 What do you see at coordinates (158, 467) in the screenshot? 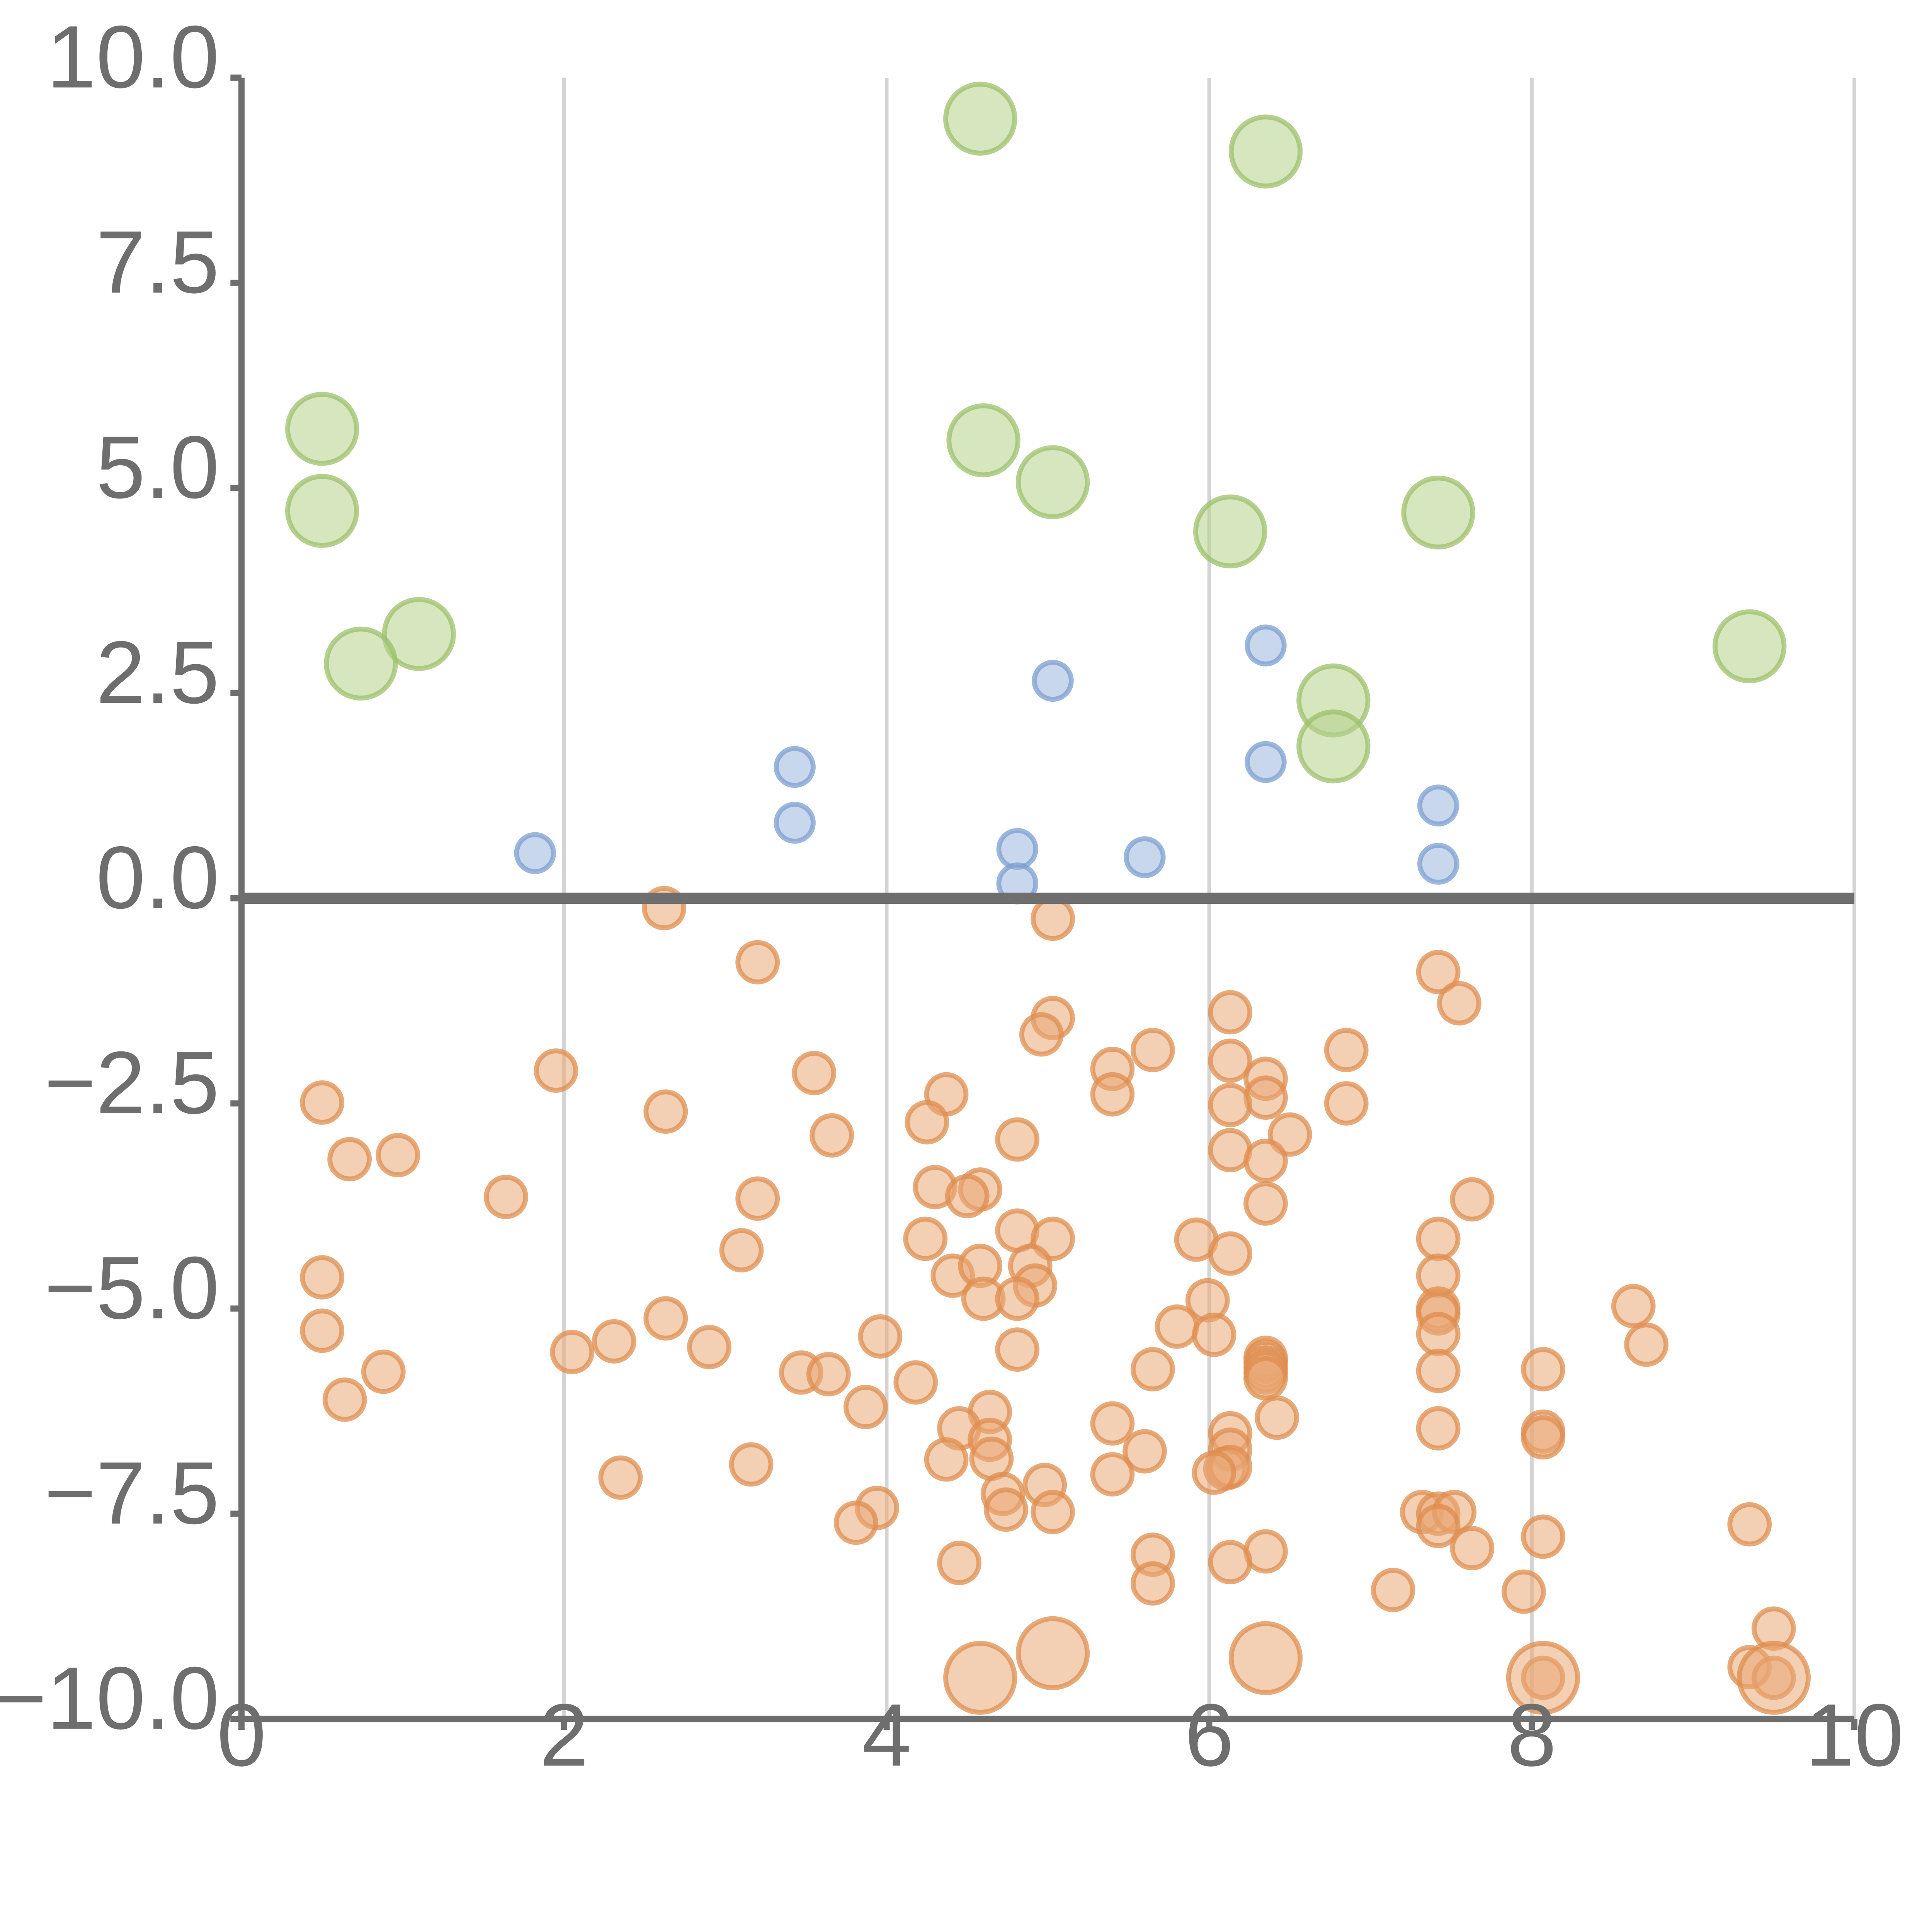
I see `y-tick-label: 5.0` at bounding box center [158, 467].